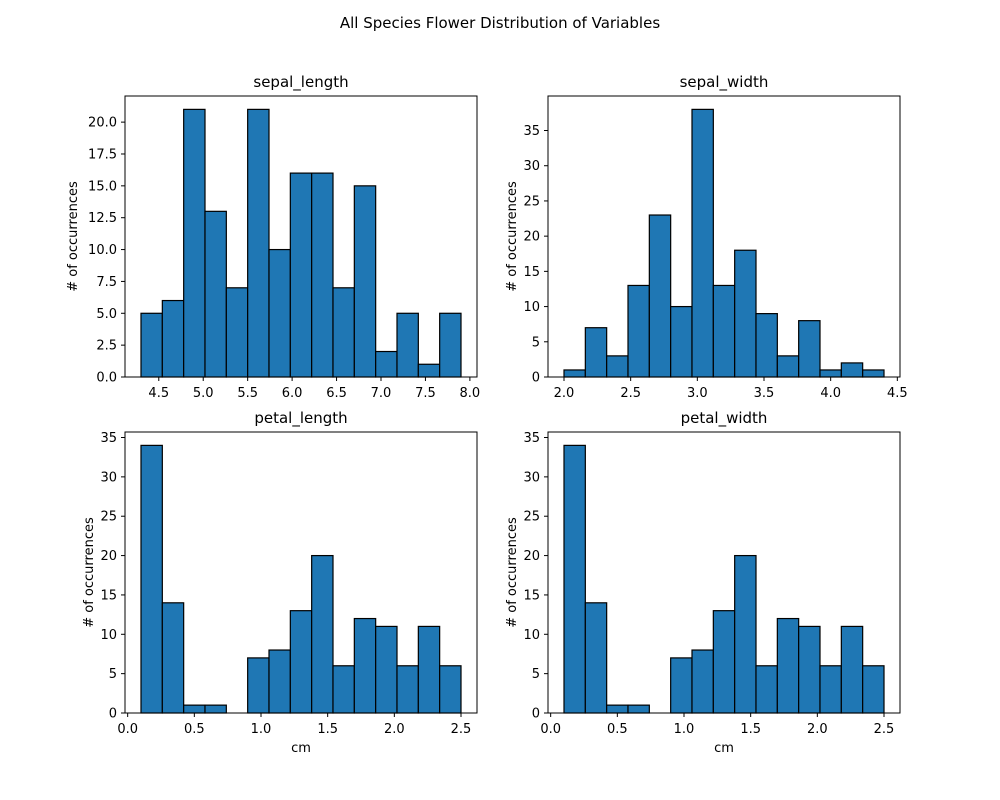  What do you see at coordinates (724, 418) in the screenshot?
I see `subplot-title: petal_width` at bounding box center [724, 418].